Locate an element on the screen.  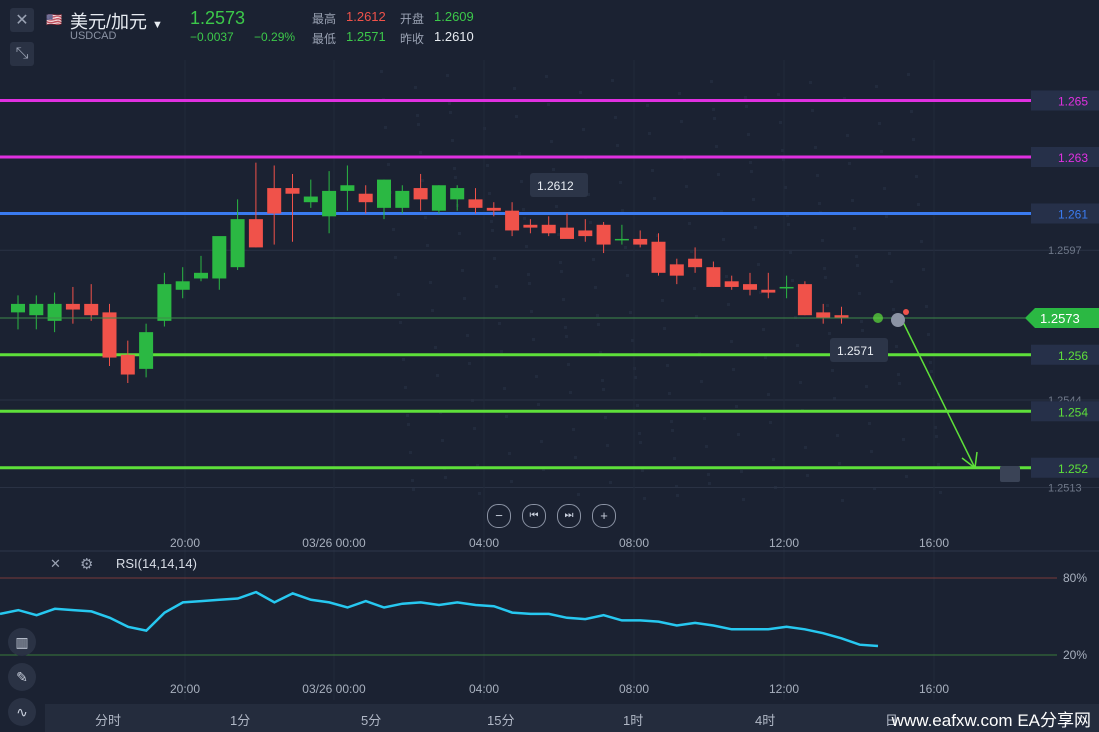
rsi-lower-label: 20% is located at coordinates (1075, 655).